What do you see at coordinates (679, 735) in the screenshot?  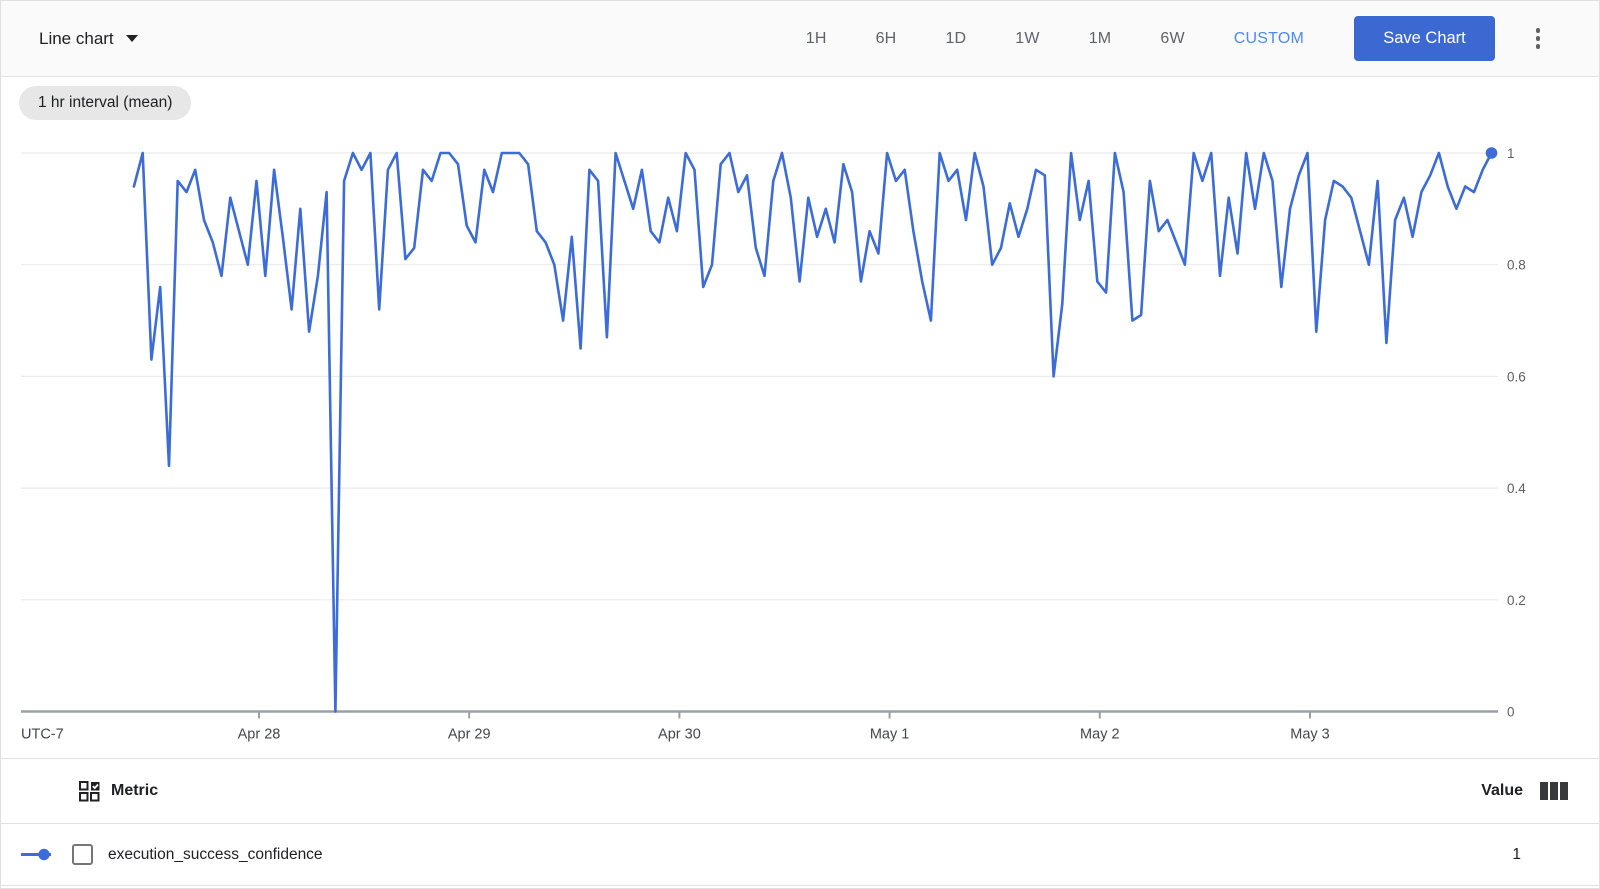 I see `x-tick-label: Apr 30` at bounding box center [679, 735].